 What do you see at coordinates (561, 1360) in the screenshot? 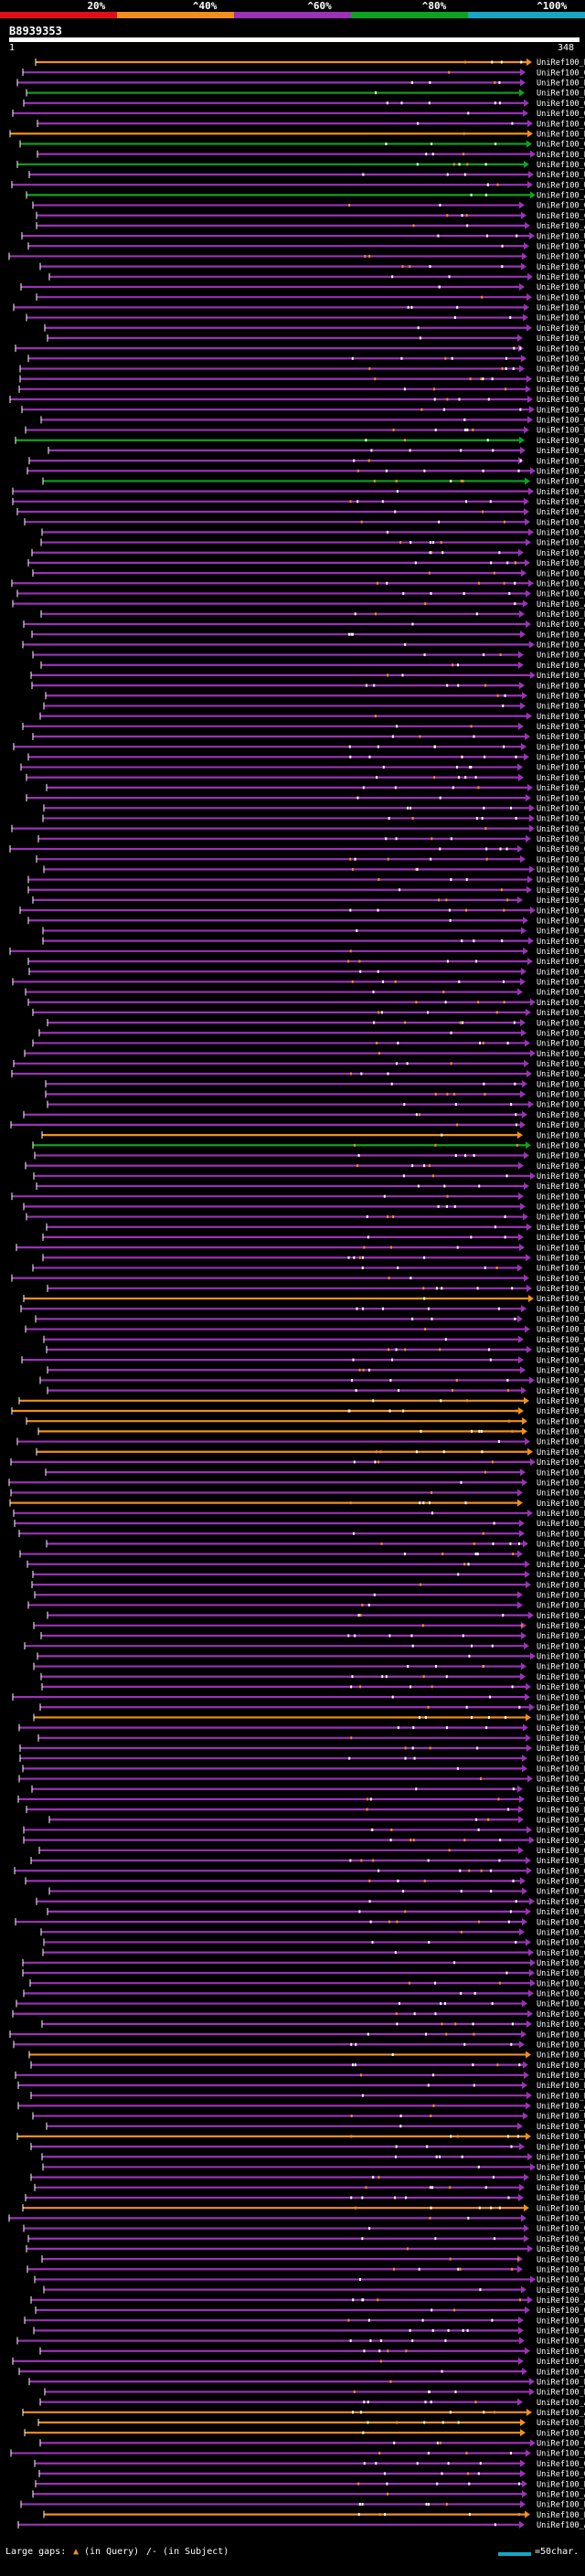
I see `hit-label: UniRef100_Q39886` at bounding box center [561, 1360].